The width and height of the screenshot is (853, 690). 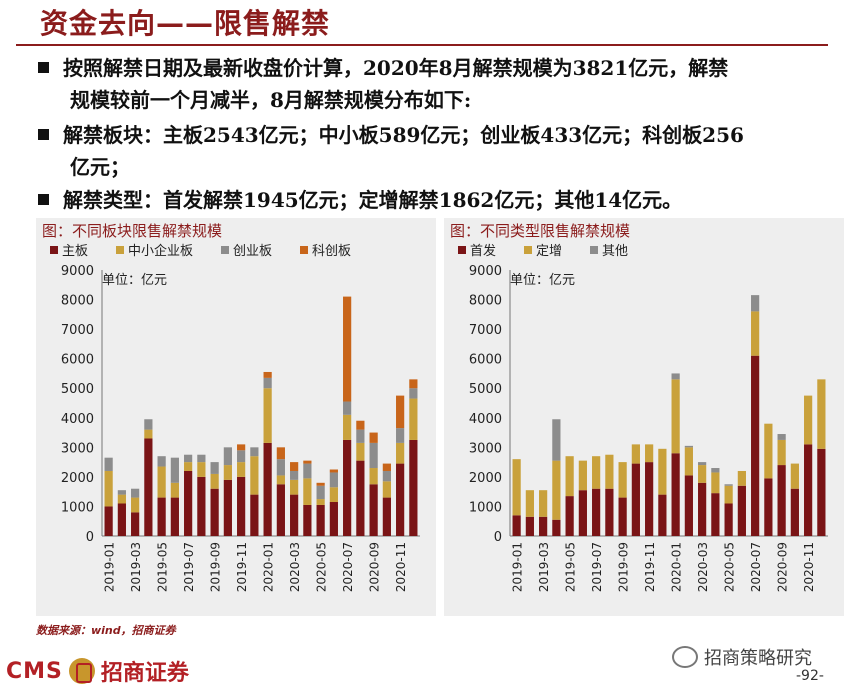 What do you see at coordinates (132, 231) in the screenshot?
I see `chart-title: 图：不同板块限售解禁规模` at bounding box center [132, 231].